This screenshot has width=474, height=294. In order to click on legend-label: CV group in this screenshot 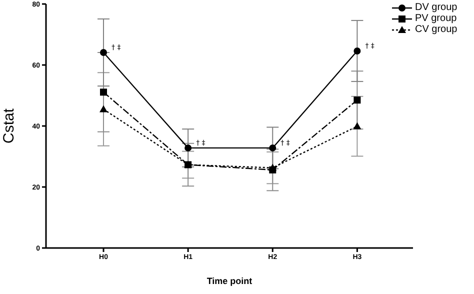, I will do `click(436, 29)`.